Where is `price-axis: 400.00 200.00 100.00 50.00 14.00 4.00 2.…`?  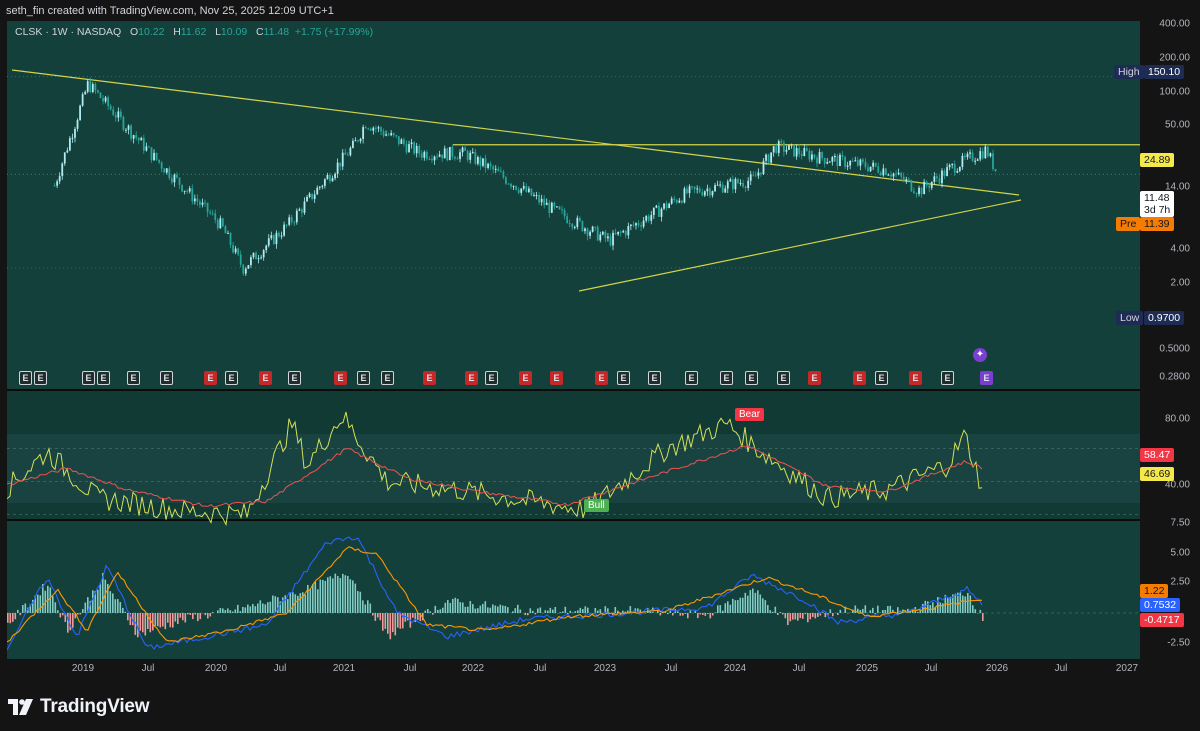
price-axis: 400.00 200.00 100.00 50.00 14.00 4.00 2.… is located at coordinates (1157, 339).